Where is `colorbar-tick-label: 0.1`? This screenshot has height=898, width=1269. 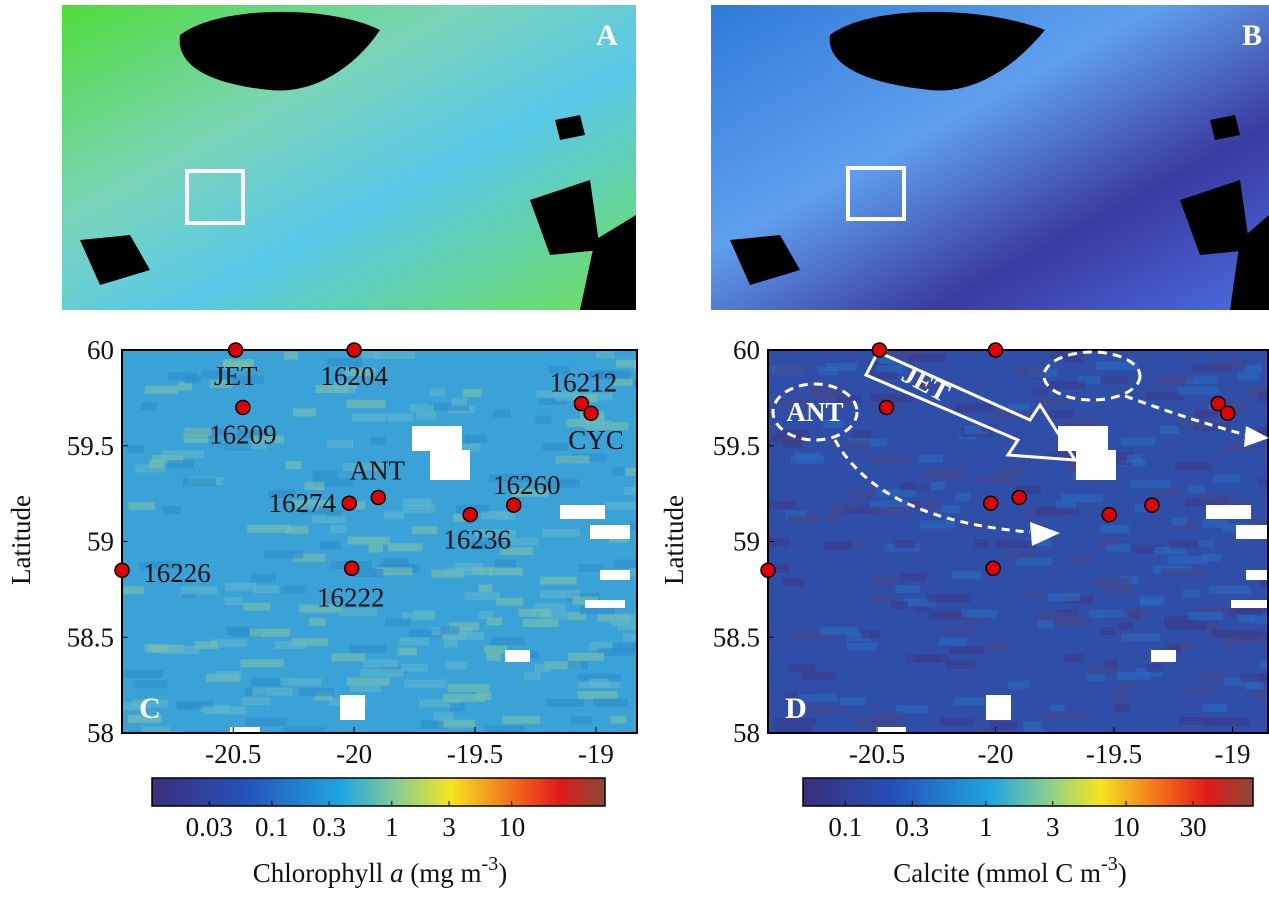
colorbar-tick-label: 0.1 is located at coordinates (845, 827).